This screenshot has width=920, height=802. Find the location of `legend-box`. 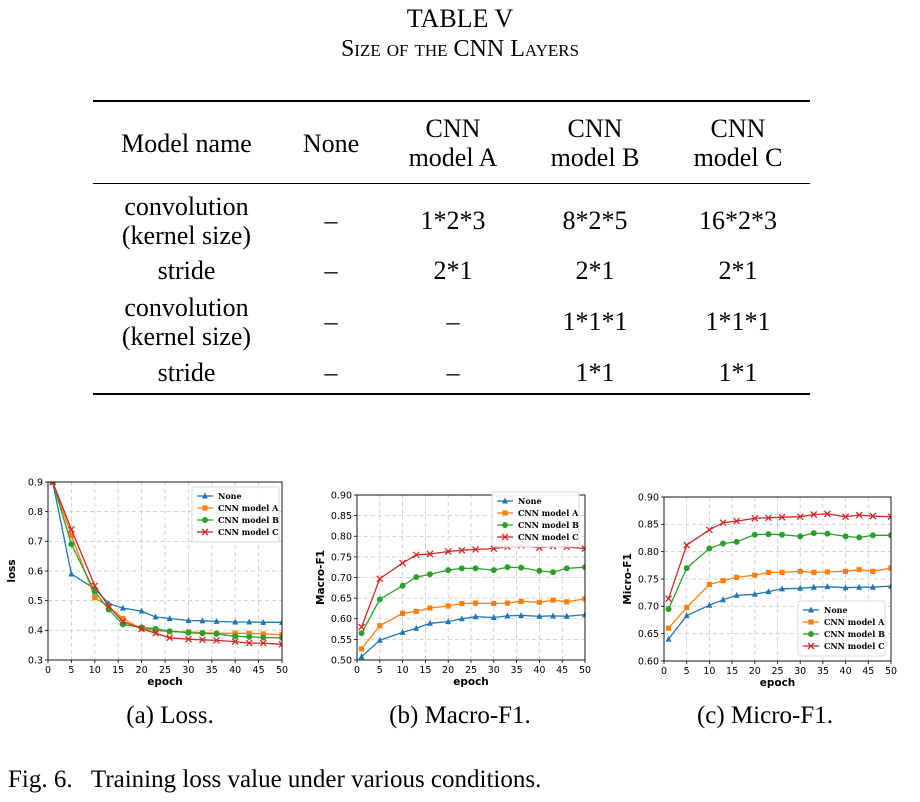

legend-box is located at coordinates (235, 514).